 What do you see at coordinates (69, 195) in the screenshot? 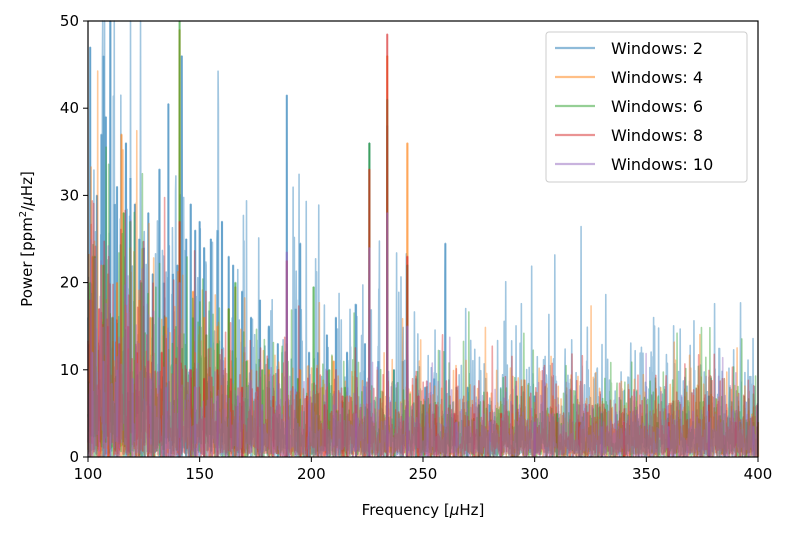
I see `y-tick-label: 30` at bounding box center [69, 195].